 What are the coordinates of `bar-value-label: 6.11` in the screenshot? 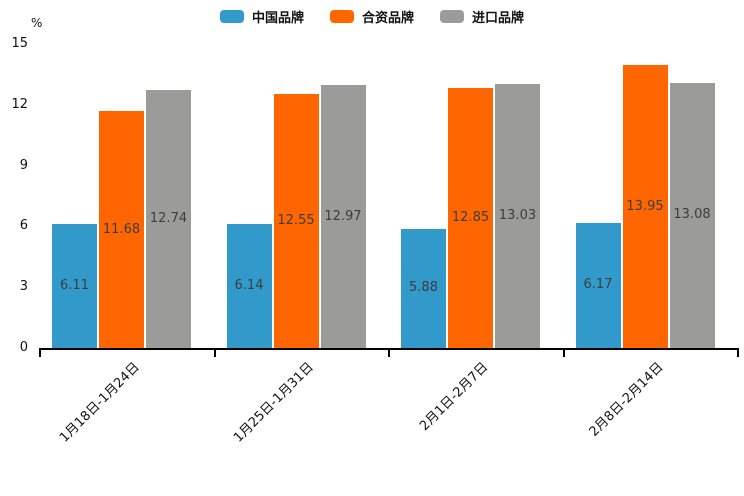 It's located at (74, 286).